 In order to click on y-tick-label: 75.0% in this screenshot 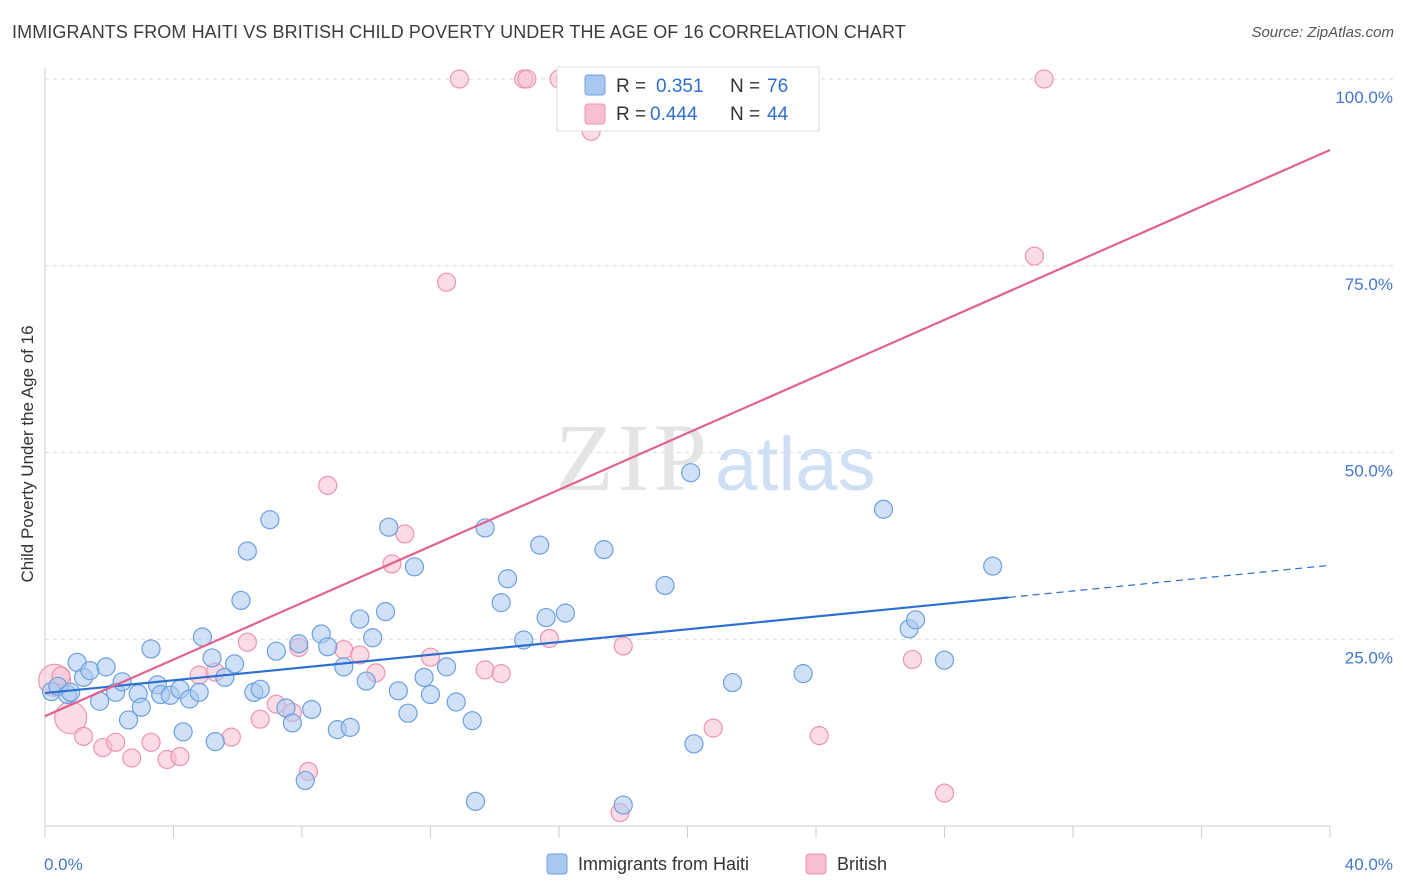, I will do `click(1369, 284)`.